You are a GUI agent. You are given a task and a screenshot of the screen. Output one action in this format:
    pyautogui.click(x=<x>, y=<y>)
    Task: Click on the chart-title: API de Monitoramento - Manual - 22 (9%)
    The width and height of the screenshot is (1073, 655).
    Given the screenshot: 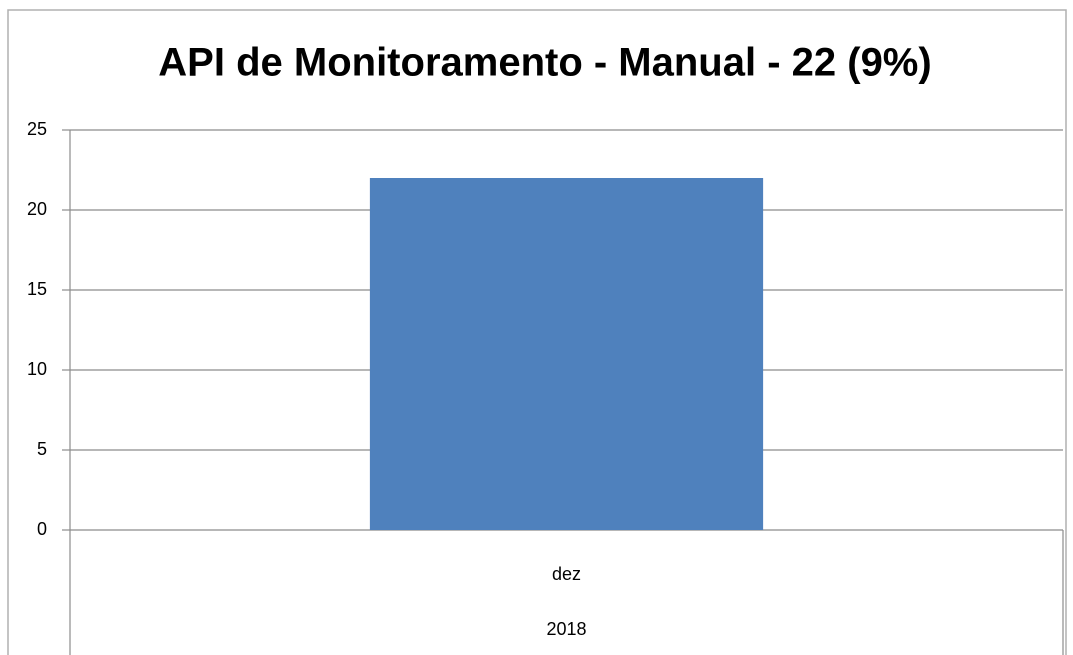 What is the action you would take?
    pyautogui.click(x=544, y=63)
    